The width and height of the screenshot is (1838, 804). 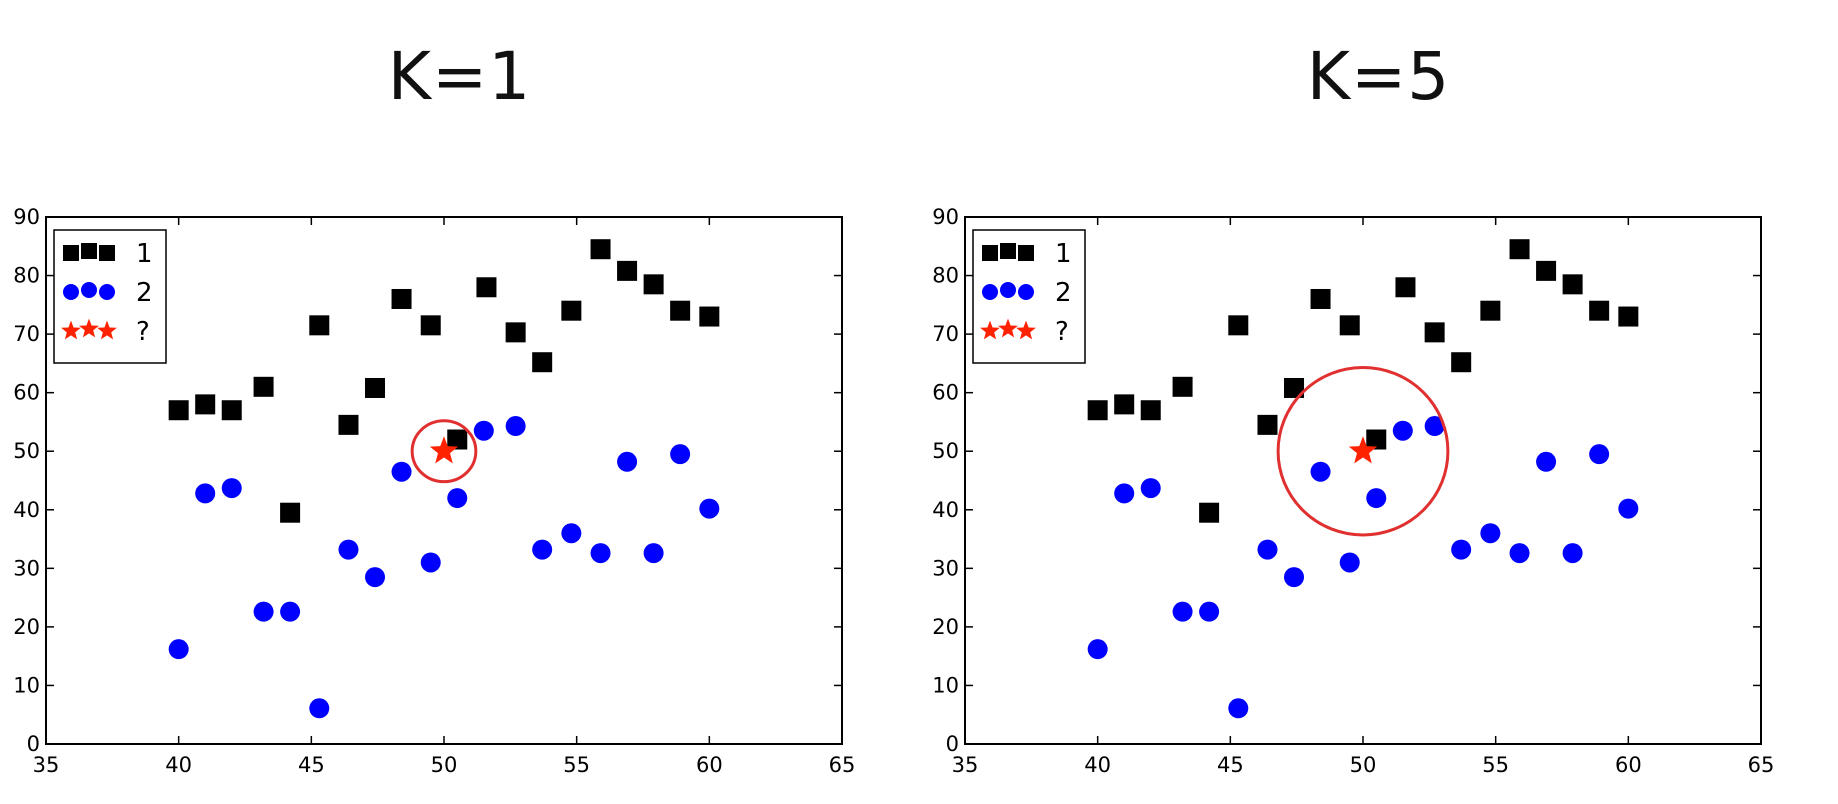 I want to click on x-tick-label: 55, so click(x=576, y=765).